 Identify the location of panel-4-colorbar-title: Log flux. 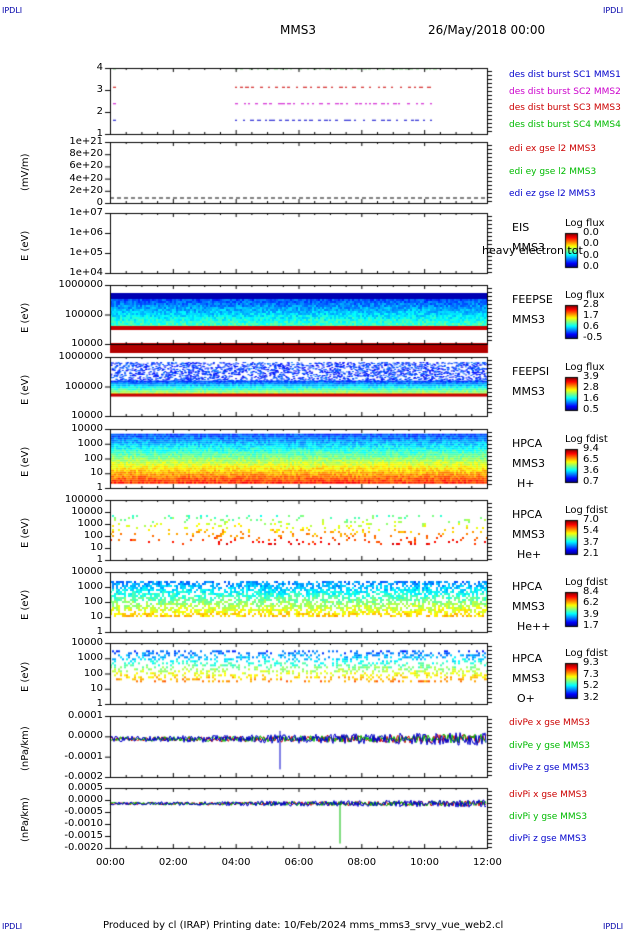
(585, 367).